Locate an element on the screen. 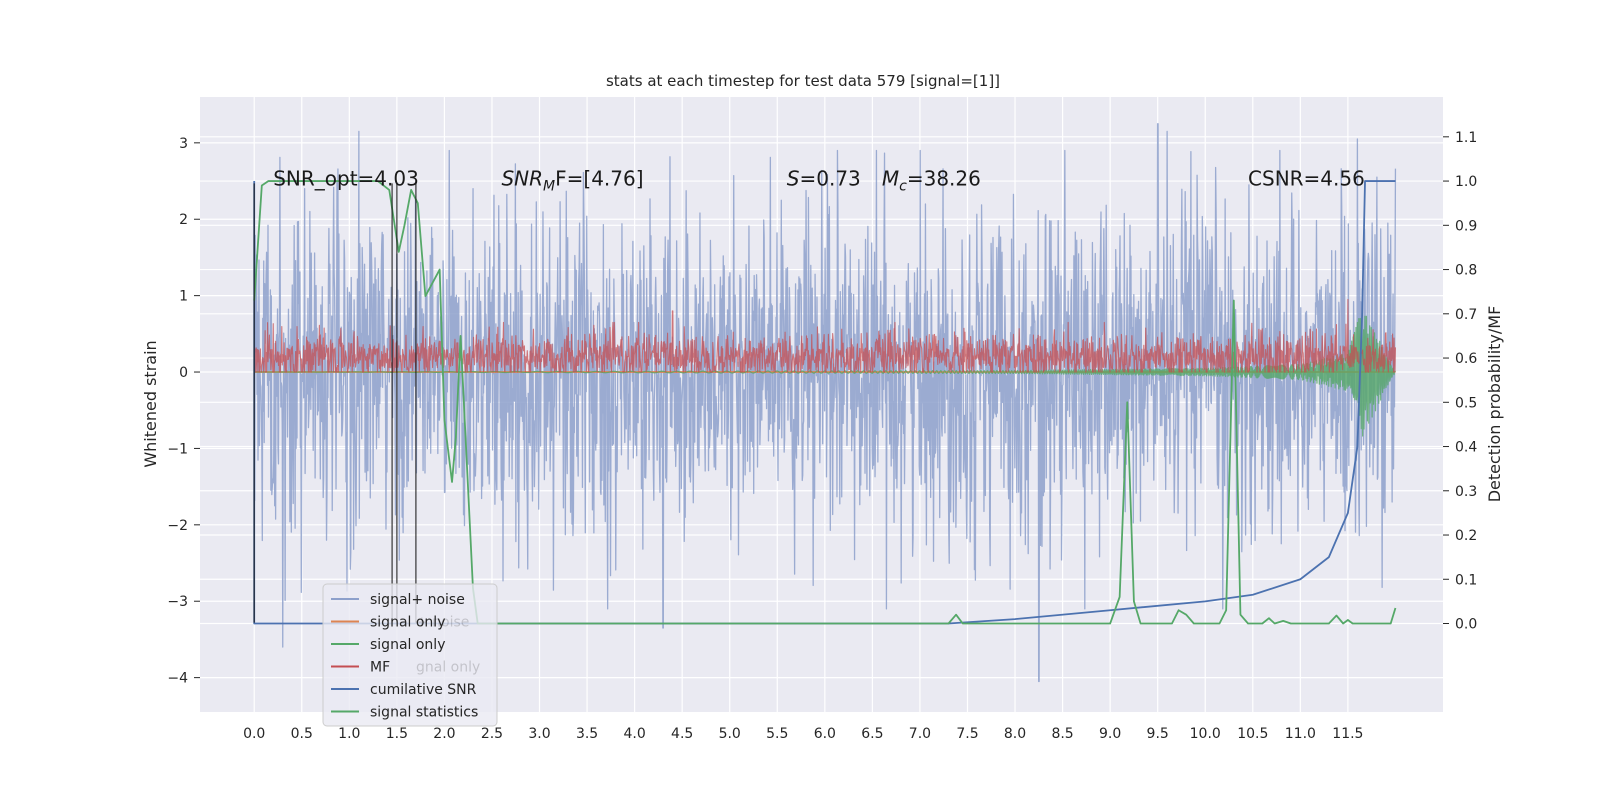 The width and height of the screenshot is (1600, 800). x-tick-label: 7.5 is located at coordinates (967, 734).